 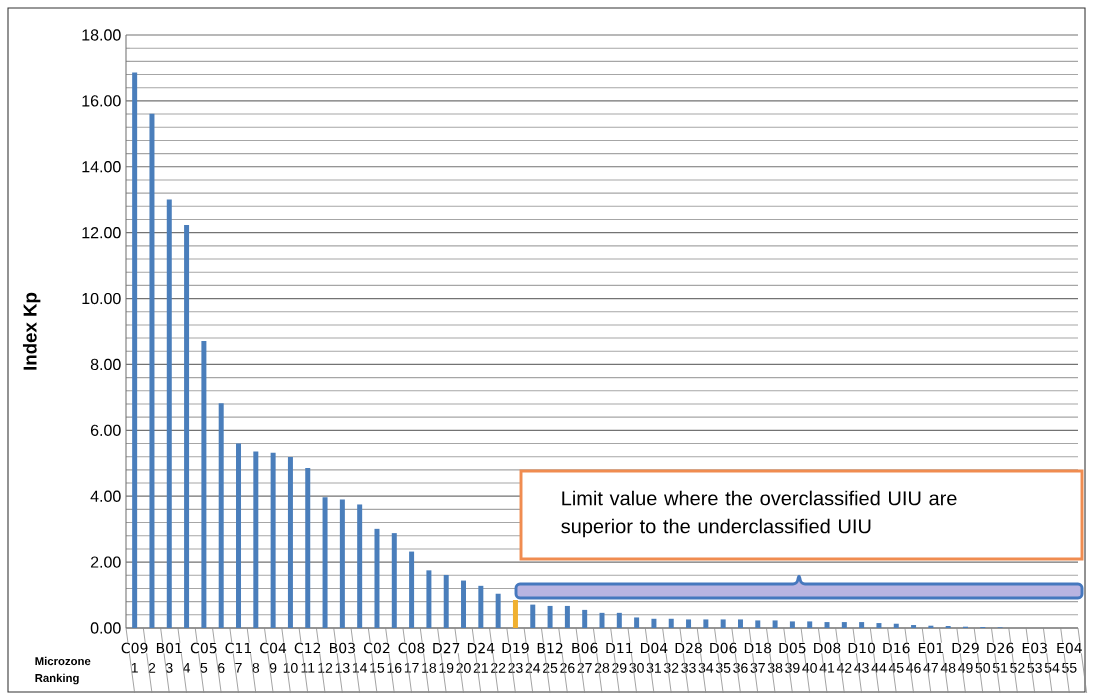 What do you see at coordinates (63, 661) in the screenshot?
I see `text: Microzone` at bounding box center [63, 661].